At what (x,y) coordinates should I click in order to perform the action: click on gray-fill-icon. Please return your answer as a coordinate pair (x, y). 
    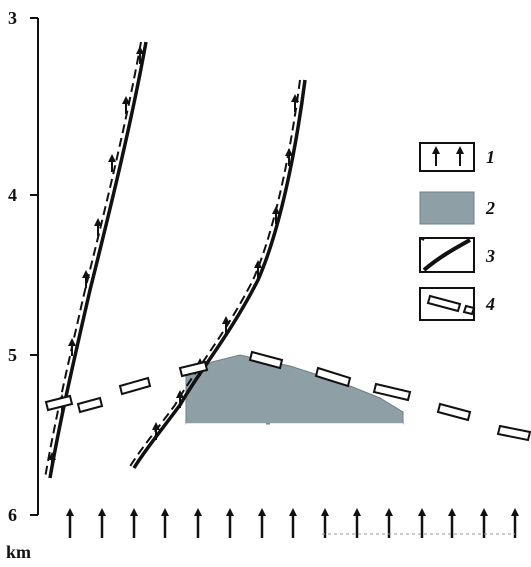
    Looking at the image, I should click on (447, 208).